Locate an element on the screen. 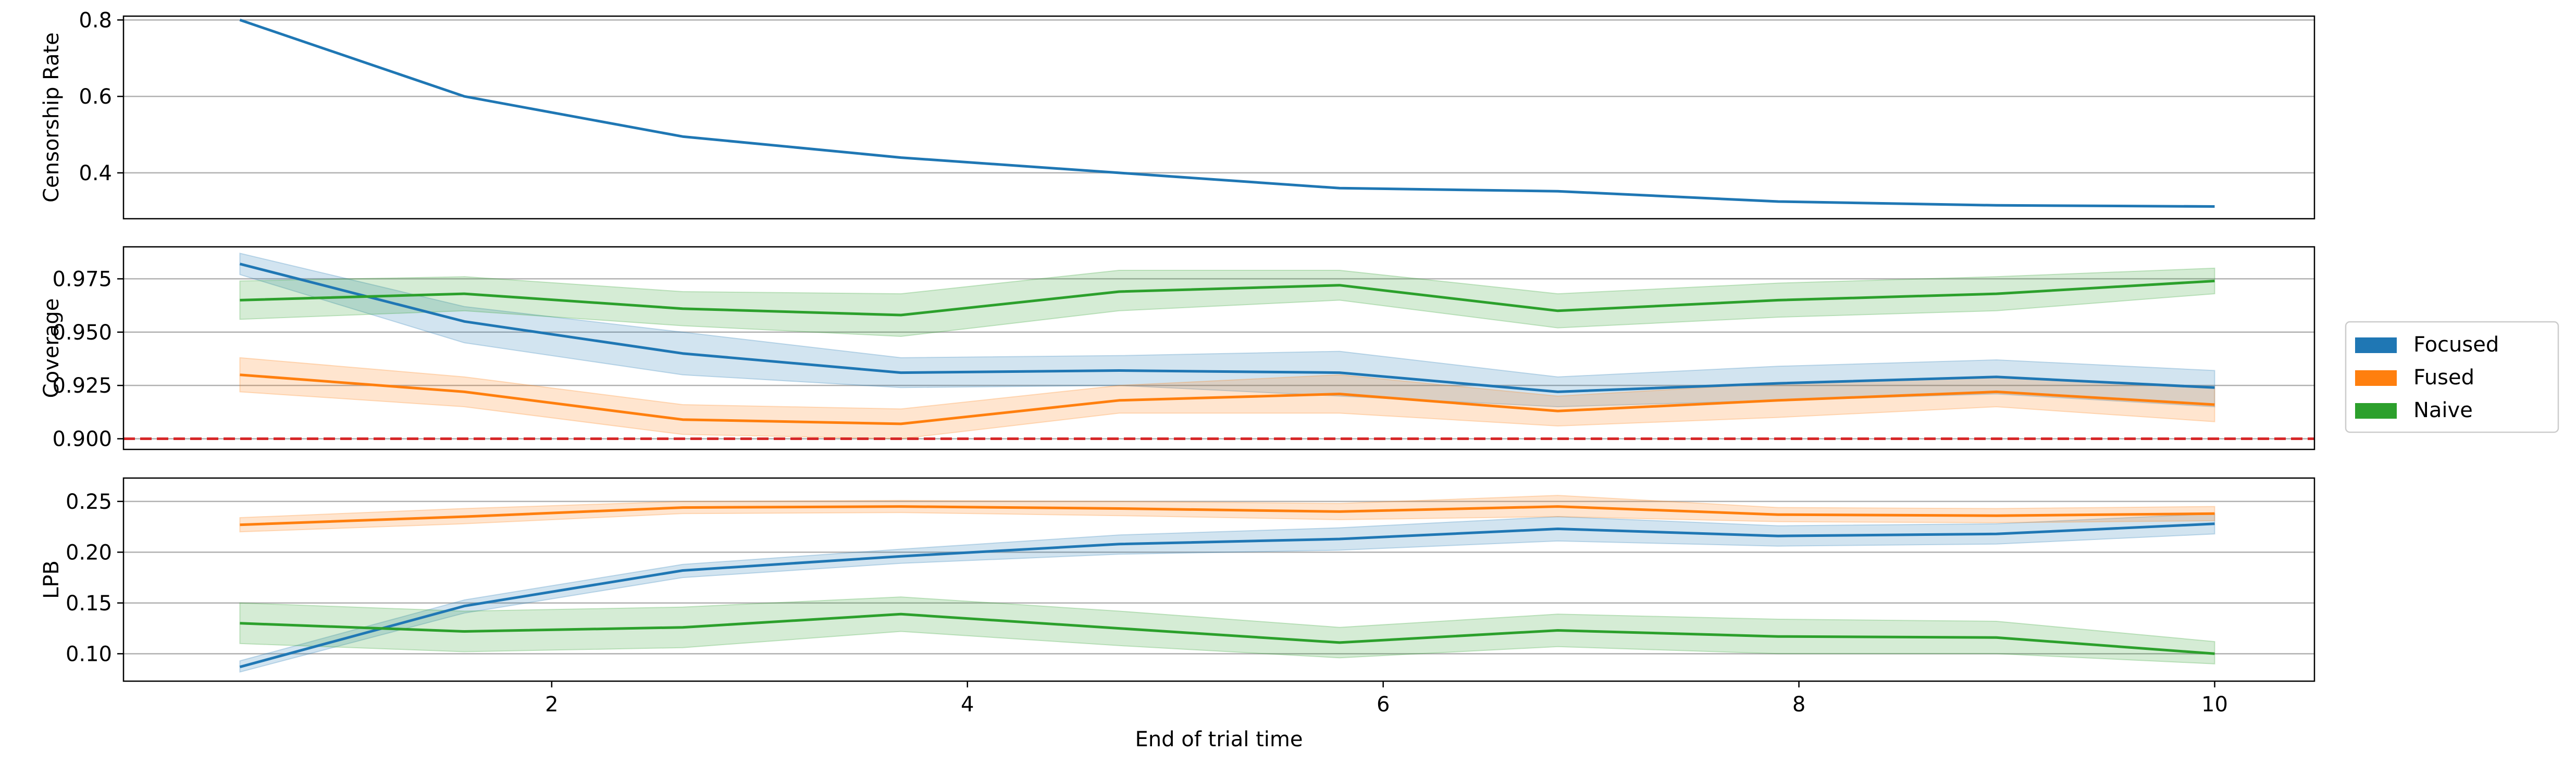 The height and width of the screenshot is (765, 2576). confidence-band-fused is located at coordinates (1227, 514).